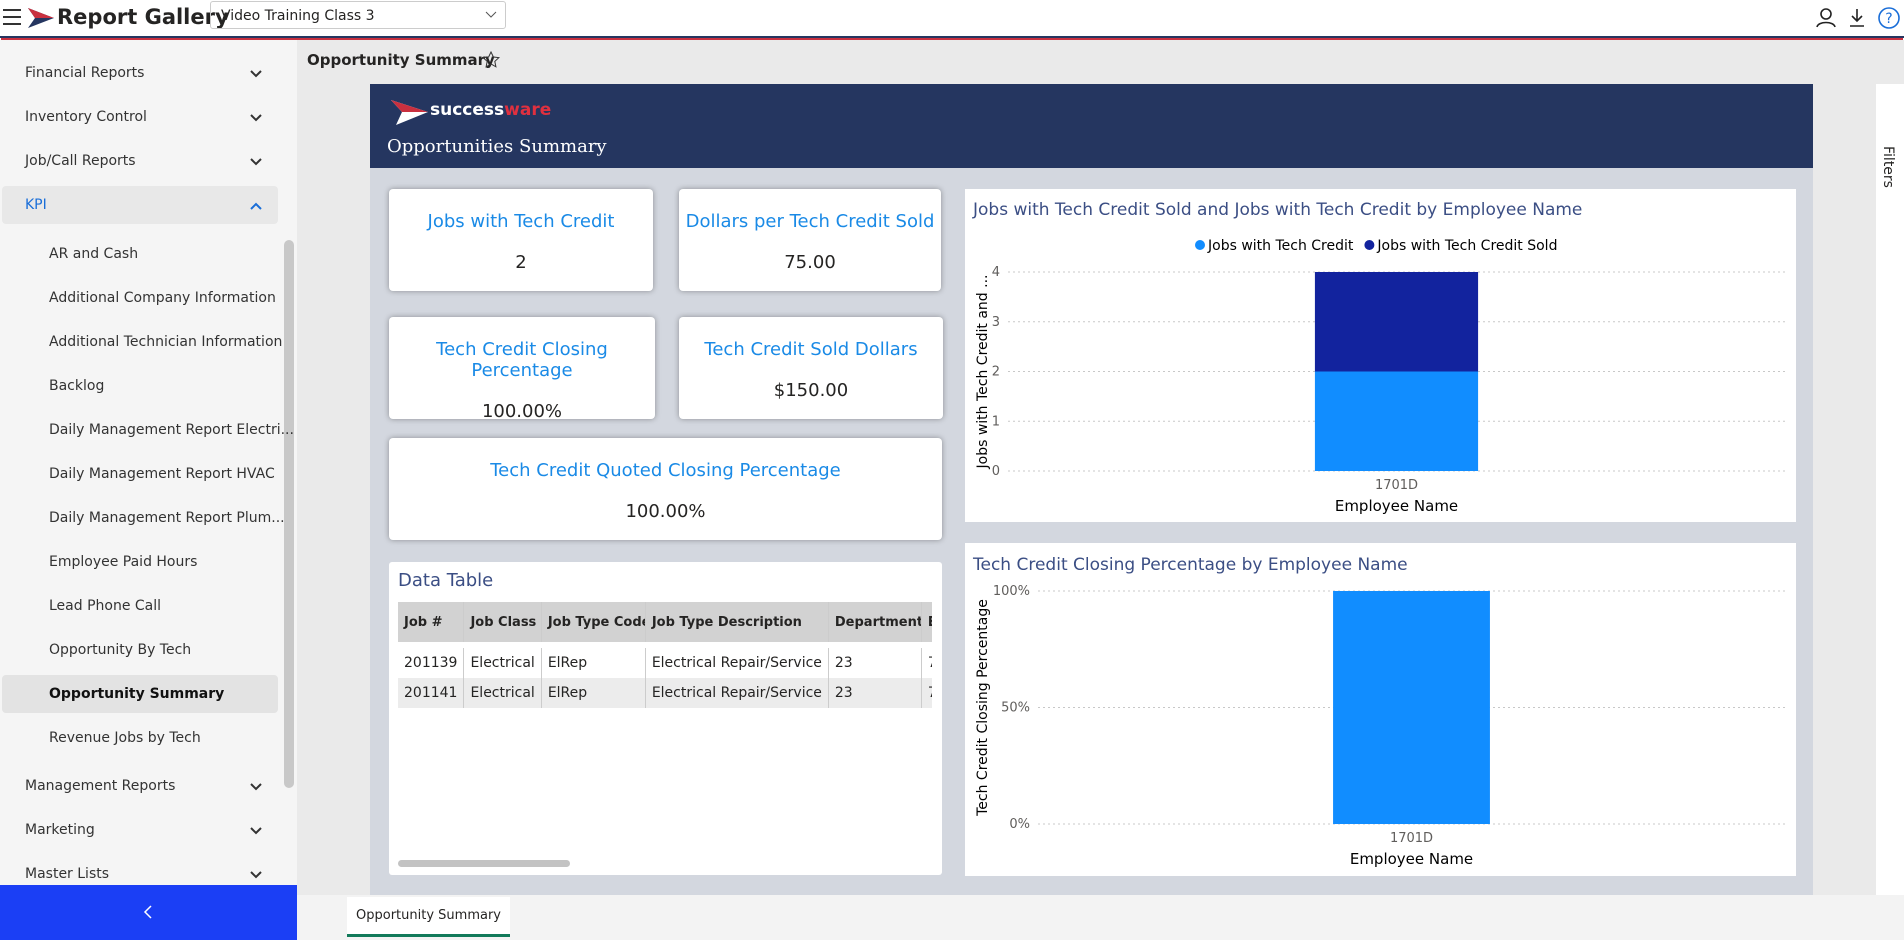  Describe the element at coordinates (593, 622) in the screenshot. I see `column-header: Job Type Code` at that location.